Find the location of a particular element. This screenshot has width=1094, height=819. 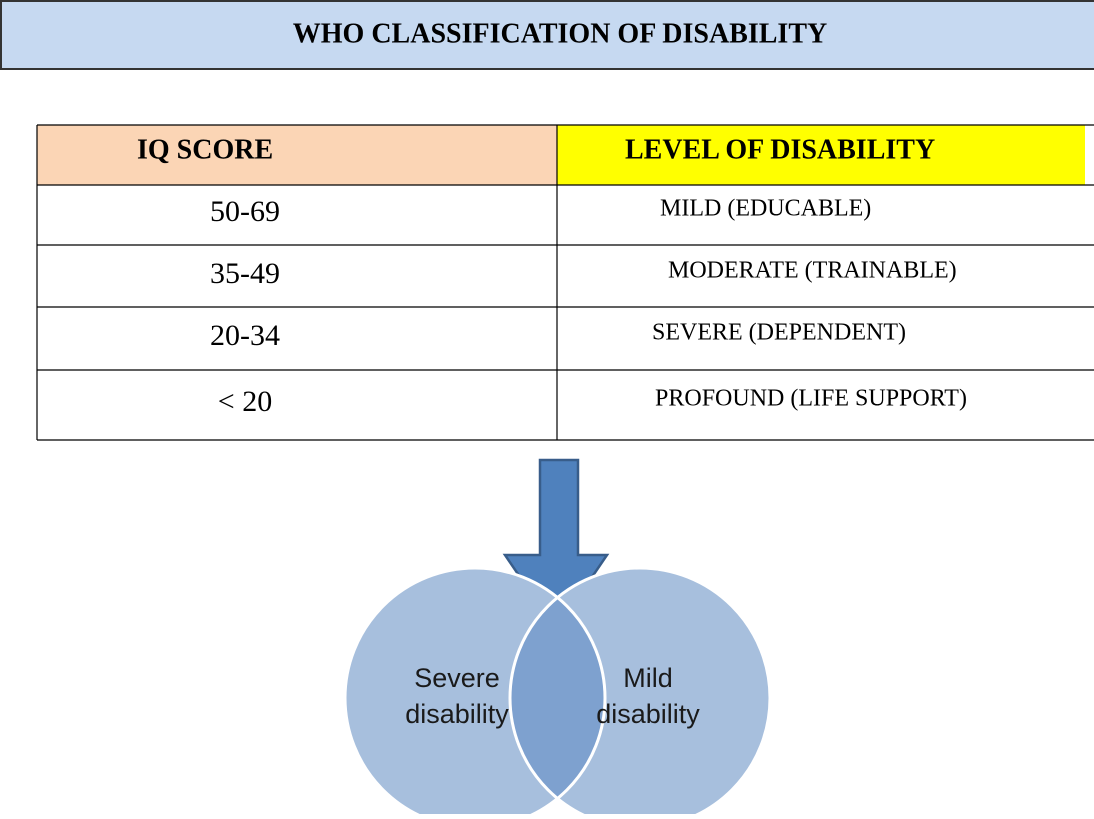

title: WHO CLASSIFICATION OF DISABILITY is located at coordinates (560, 33).